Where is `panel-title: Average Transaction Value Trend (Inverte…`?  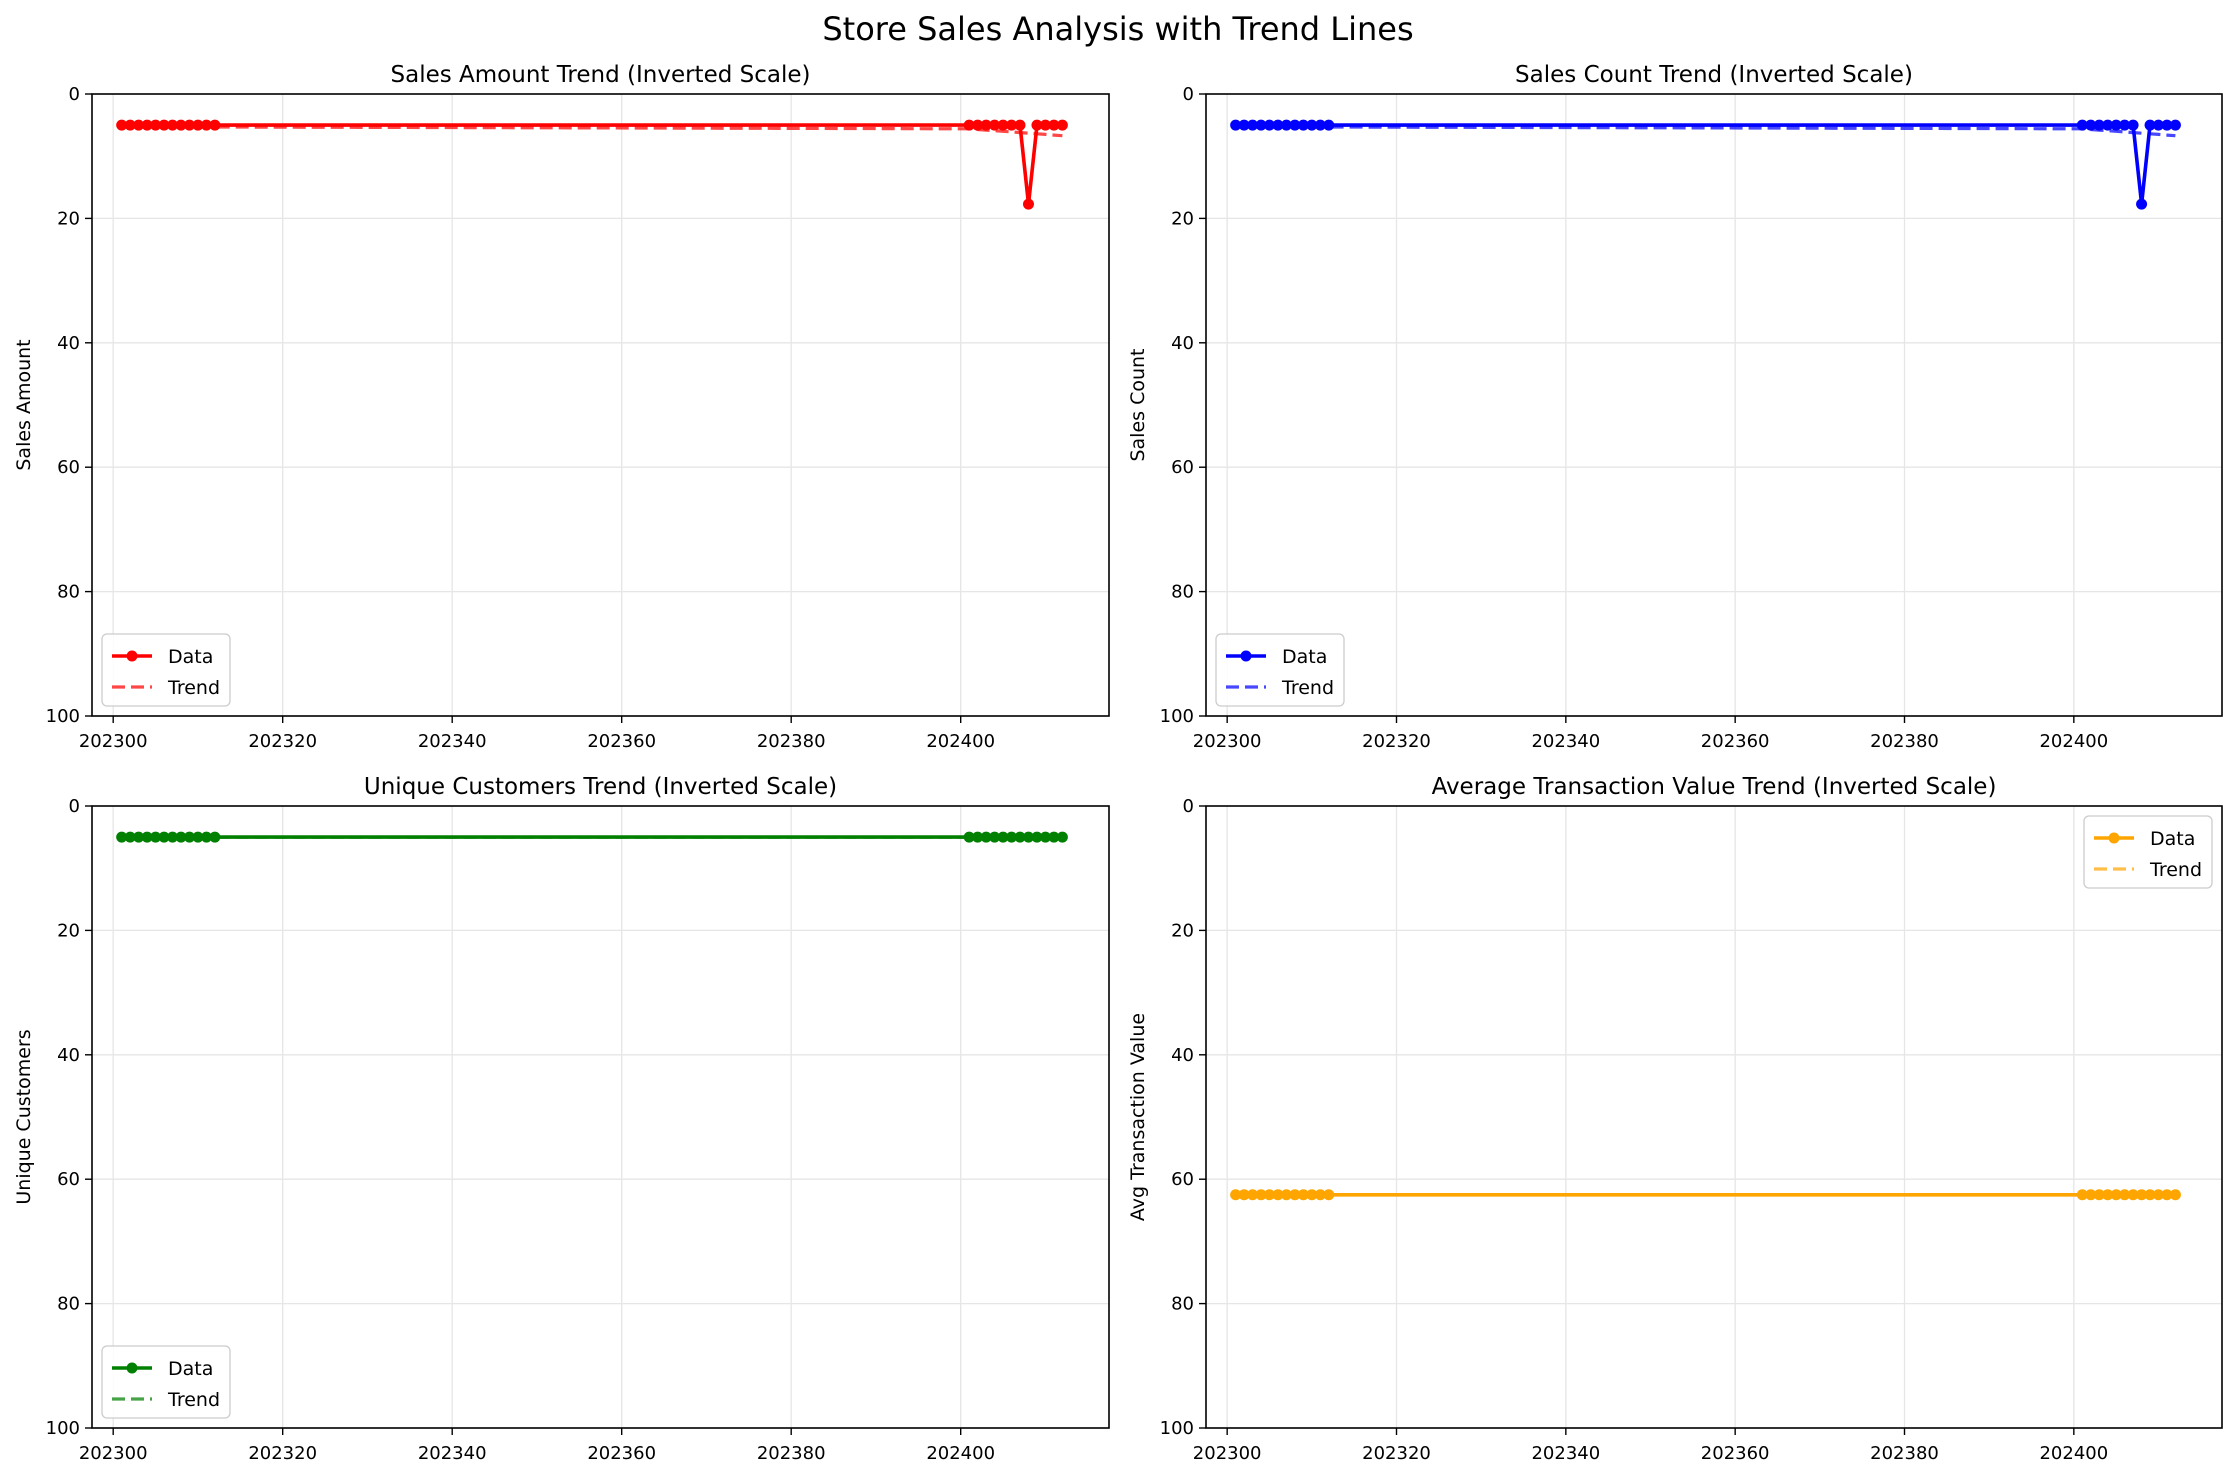
panel-title: Average Transaction Value Trend (Inverte… is located at coordinates (1714, 787).